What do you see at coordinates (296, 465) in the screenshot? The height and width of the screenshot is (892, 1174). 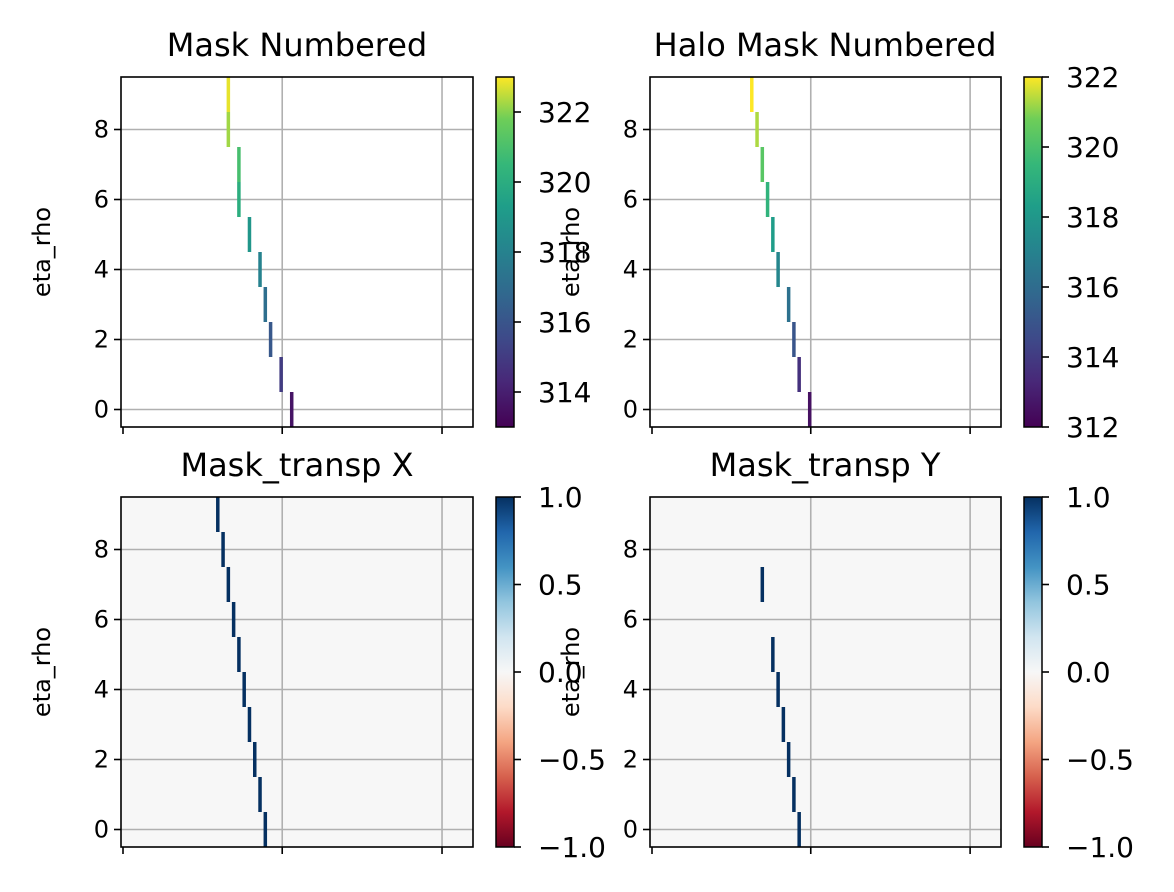 I see `panel-title: Mask_transp X` at bounding box center [296, 465].